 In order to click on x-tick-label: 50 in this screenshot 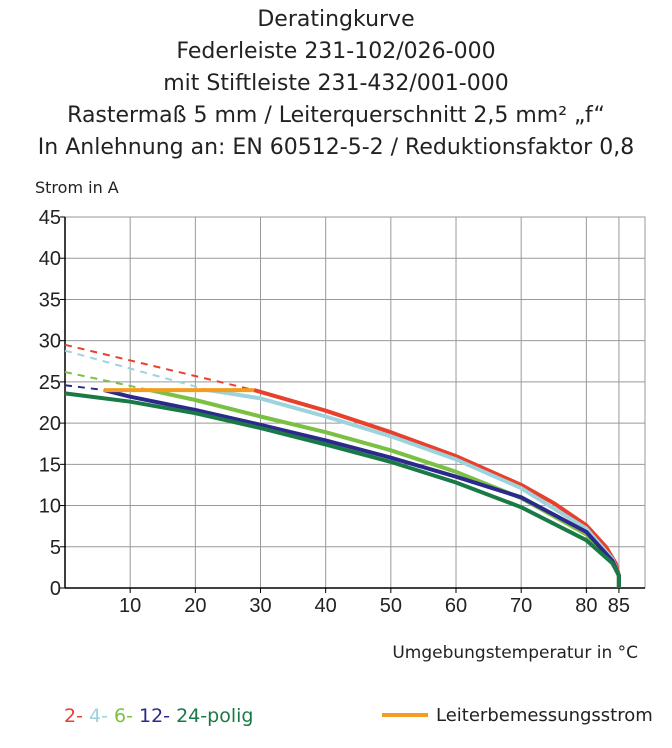, I will do `click(391, 606)`.